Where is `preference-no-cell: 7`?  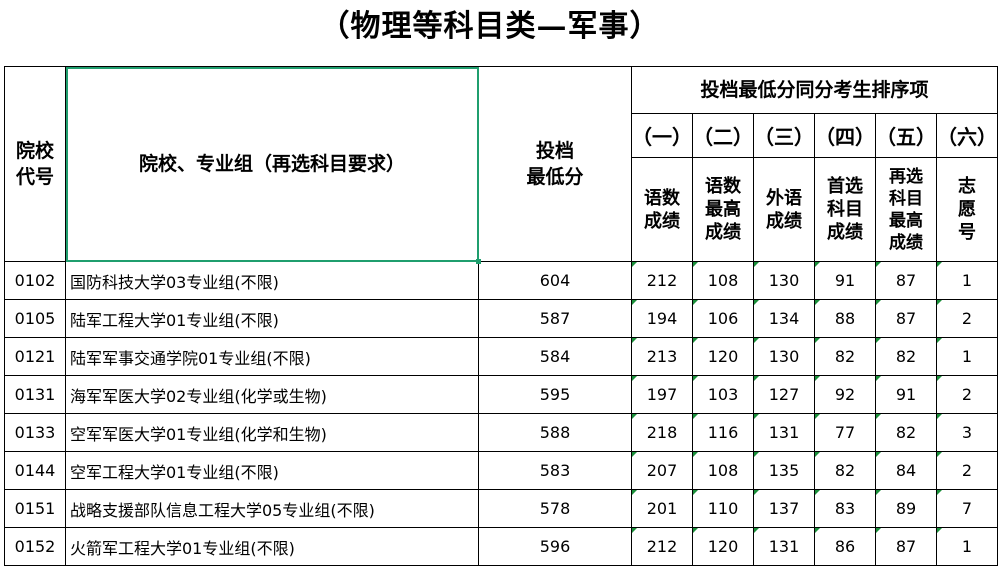
preference-no-cell: 7 is located at coordinates (967, 508).